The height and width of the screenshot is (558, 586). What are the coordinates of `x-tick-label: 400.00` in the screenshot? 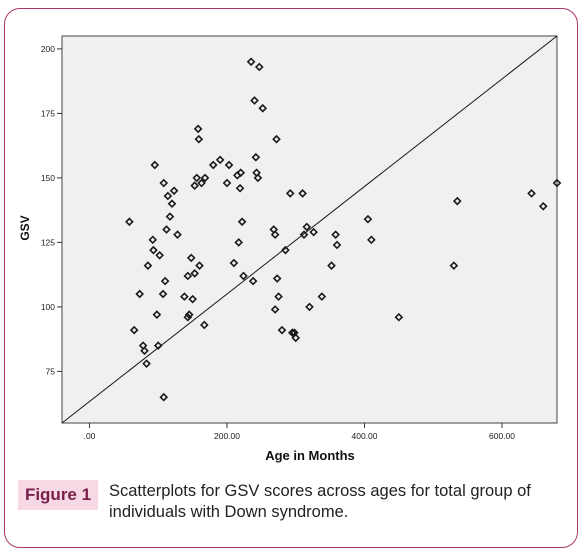 It's located at (365, 436).